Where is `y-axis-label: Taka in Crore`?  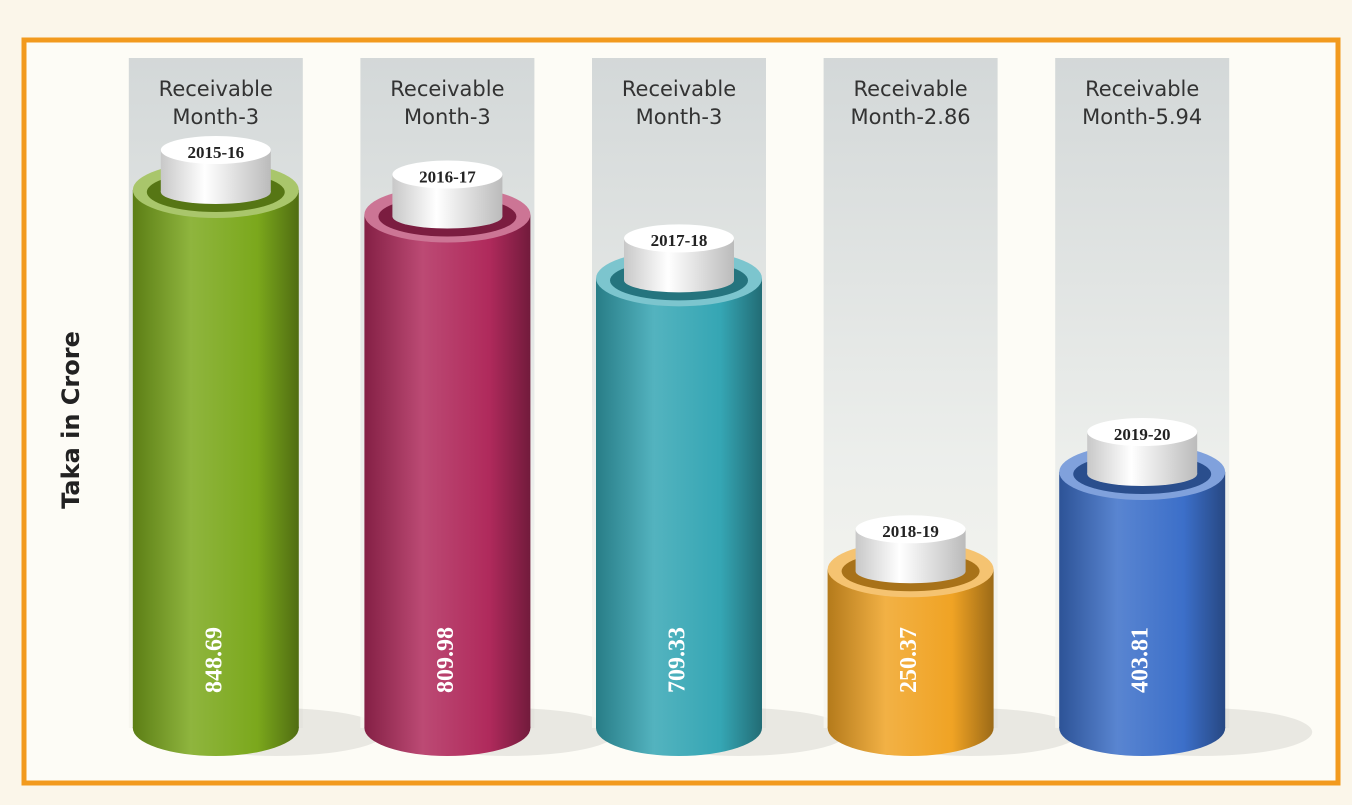
y-axis-label: Taka in Crore is located at coordinates (71, 420).